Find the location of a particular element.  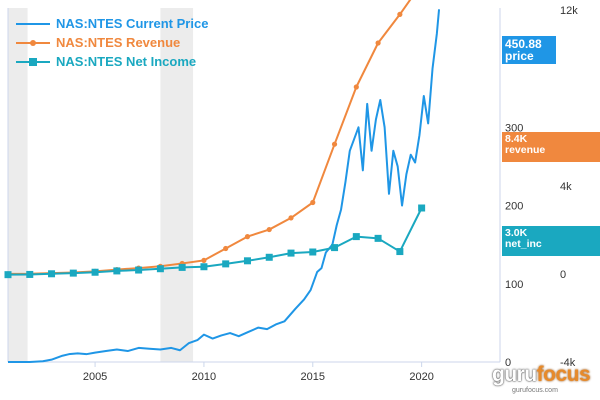

y-left-tick-label-200: 200 is located at coordinates (514, 207).